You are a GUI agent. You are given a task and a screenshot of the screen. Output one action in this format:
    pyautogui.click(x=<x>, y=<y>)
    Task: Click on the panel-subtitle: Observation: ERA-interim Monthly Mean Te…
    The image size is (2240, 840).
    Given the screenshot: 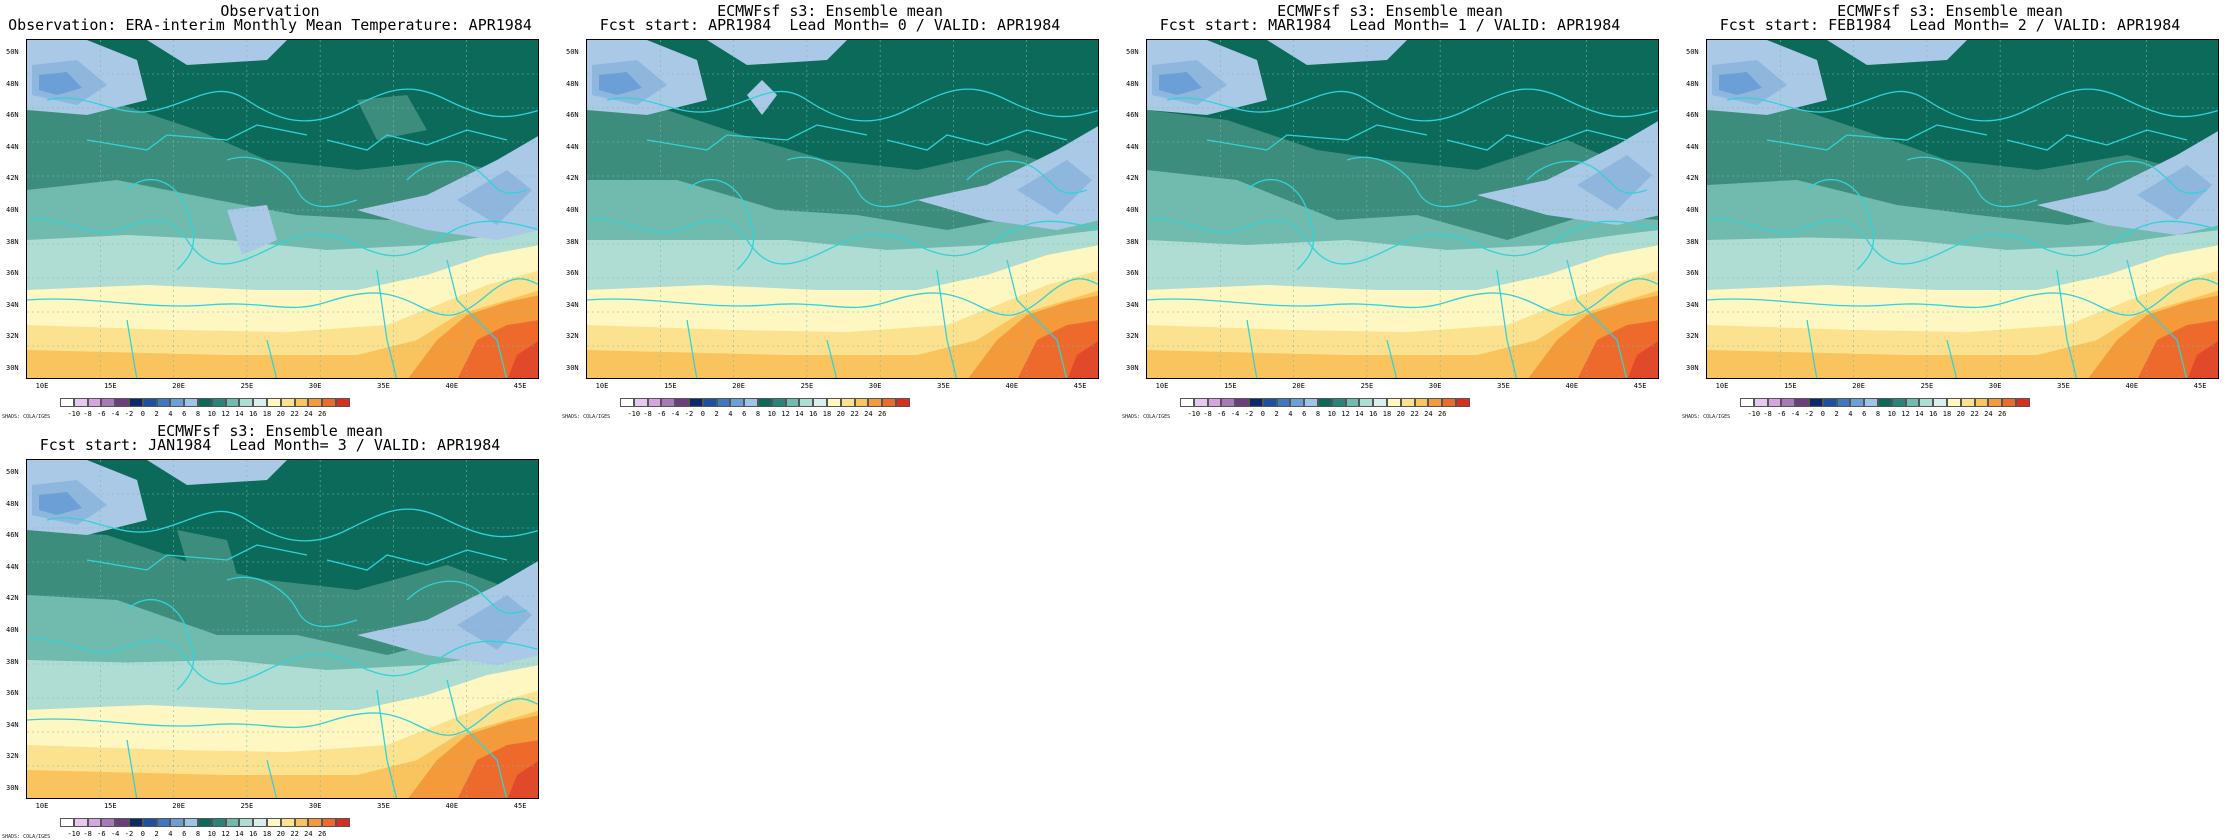 What is the action you would take?
    pyautogui.click(x=270, y=25)
    